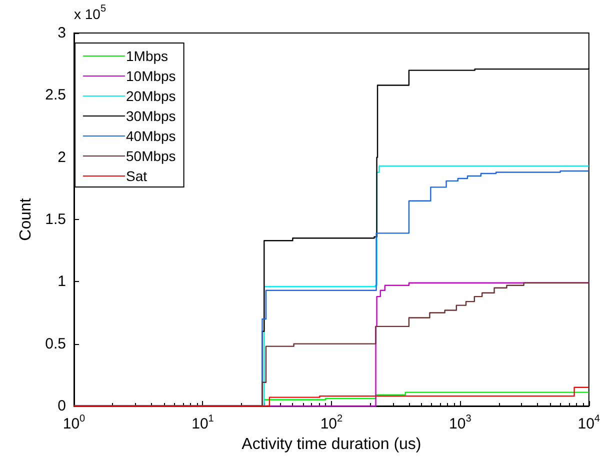 Image resolution: width=603 pixels, height=469 pixels. What do you see at coordinates (151, 76) in the screenshot?
I see `legend-label: 10Mbps` at bounding box center [151, 76].